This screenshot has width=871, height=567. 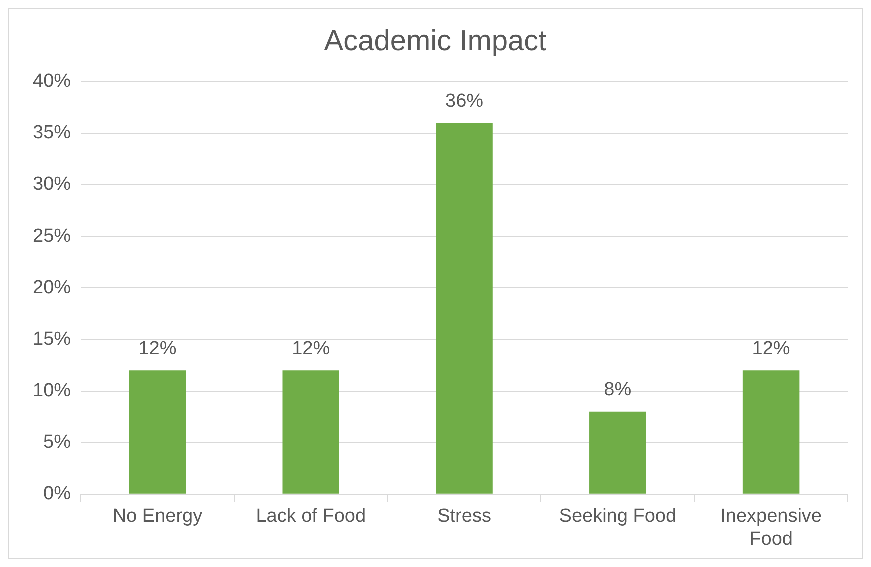 What do you see at coordinates (618, 517) in the screenshot?
I see `x-tick-label: Seeking Food` at bounding box center [618, 517].